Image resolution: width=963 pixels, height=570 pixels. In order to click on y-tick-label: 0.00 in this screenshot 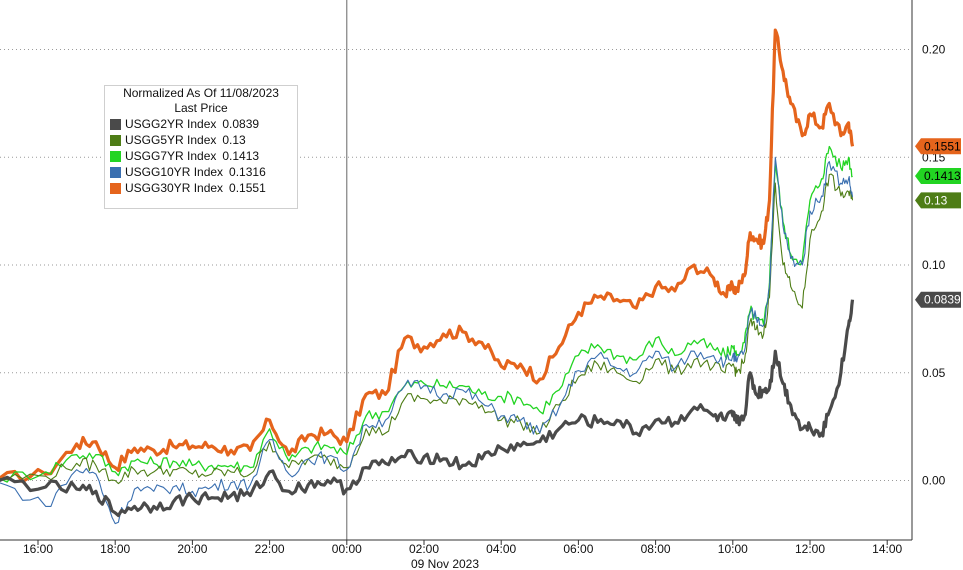, I will do `click(934, 481)`.